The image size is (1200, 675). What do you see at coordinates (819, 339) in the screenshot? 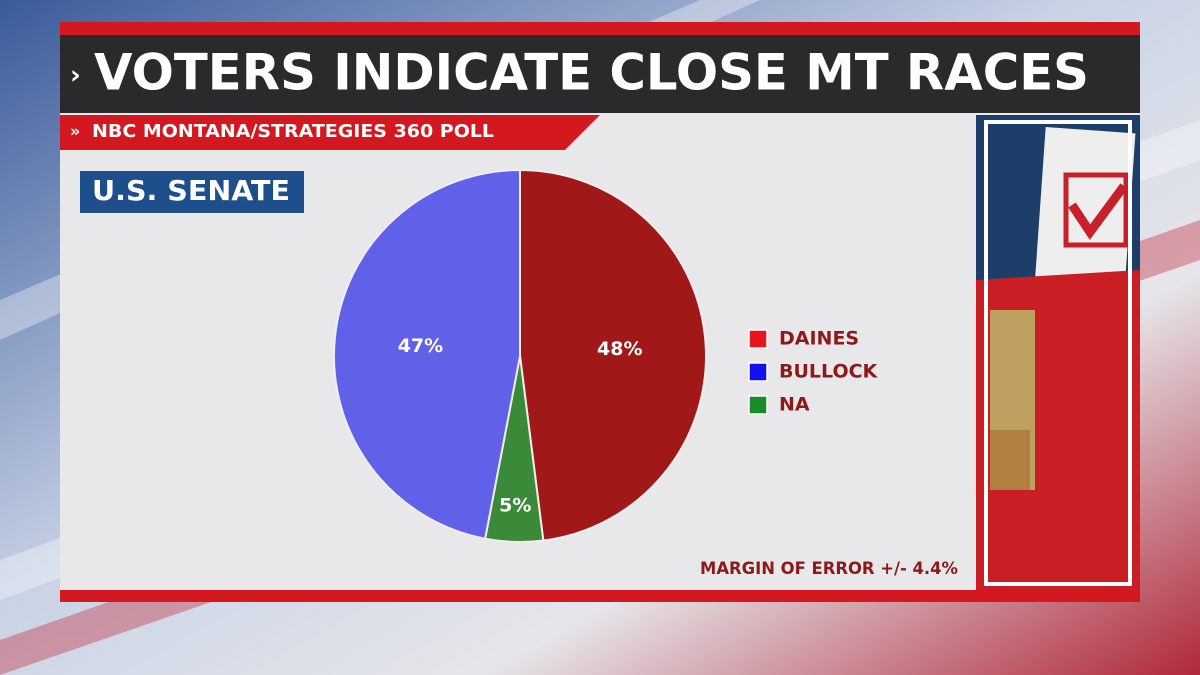
I see `legend-label: DAINES` at bounding box center [819, 339].